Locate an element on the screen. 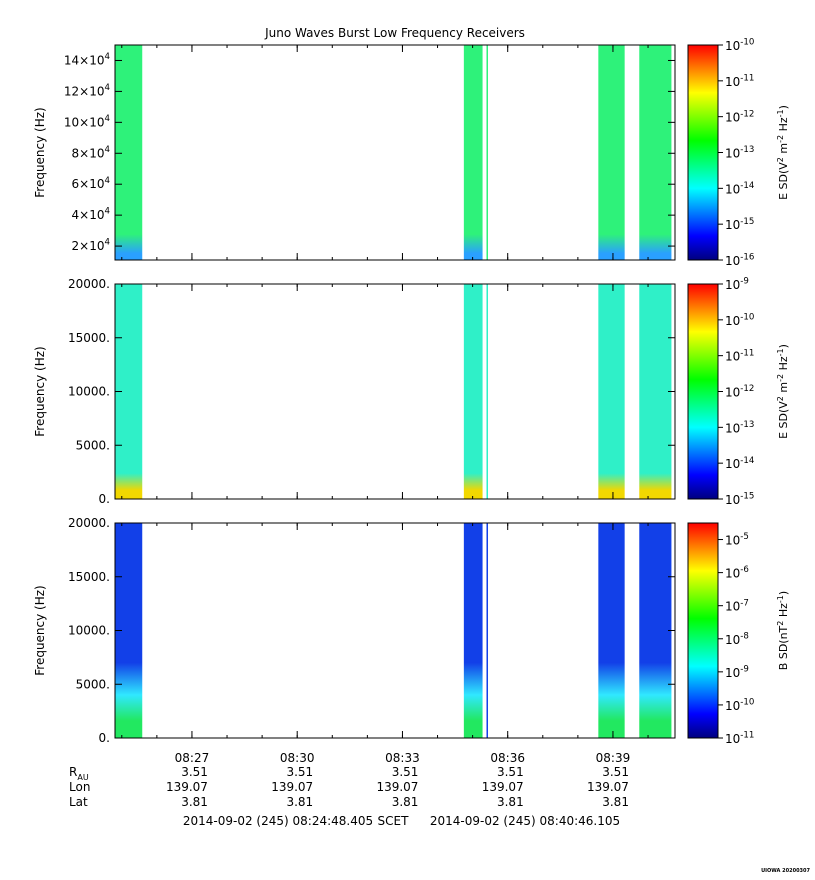 The width and height of the screenshot is (815, 880). version-stamp: UIOWA 20200307 is located at coordinates (785, 871).